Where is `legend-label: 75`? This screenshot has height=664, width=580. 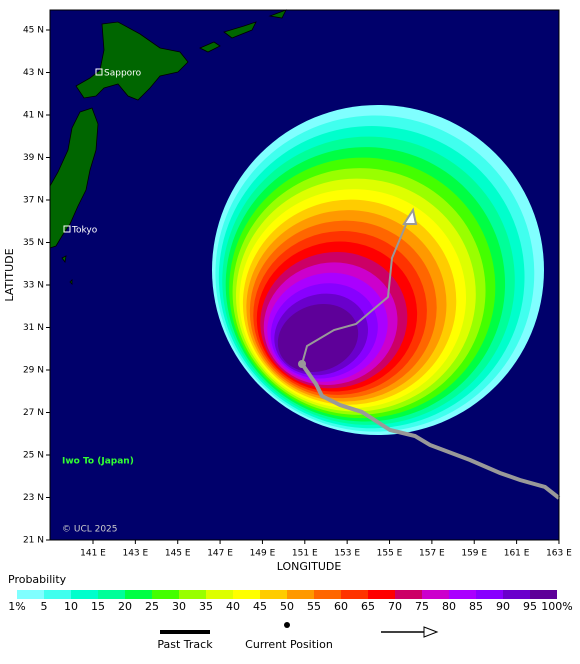 legend-label: 75 is located at coordinates (422, 606).